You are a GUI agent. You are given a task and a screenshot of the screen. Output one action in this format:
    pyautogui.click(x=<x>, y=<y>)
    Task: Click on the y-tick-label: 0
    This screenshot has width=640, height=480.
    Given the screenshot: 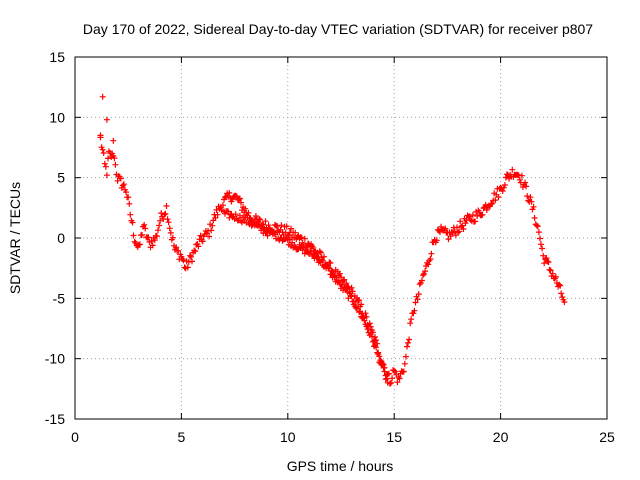 What is the action you would take?
    pyautogui.click(x=61, y=238)
    